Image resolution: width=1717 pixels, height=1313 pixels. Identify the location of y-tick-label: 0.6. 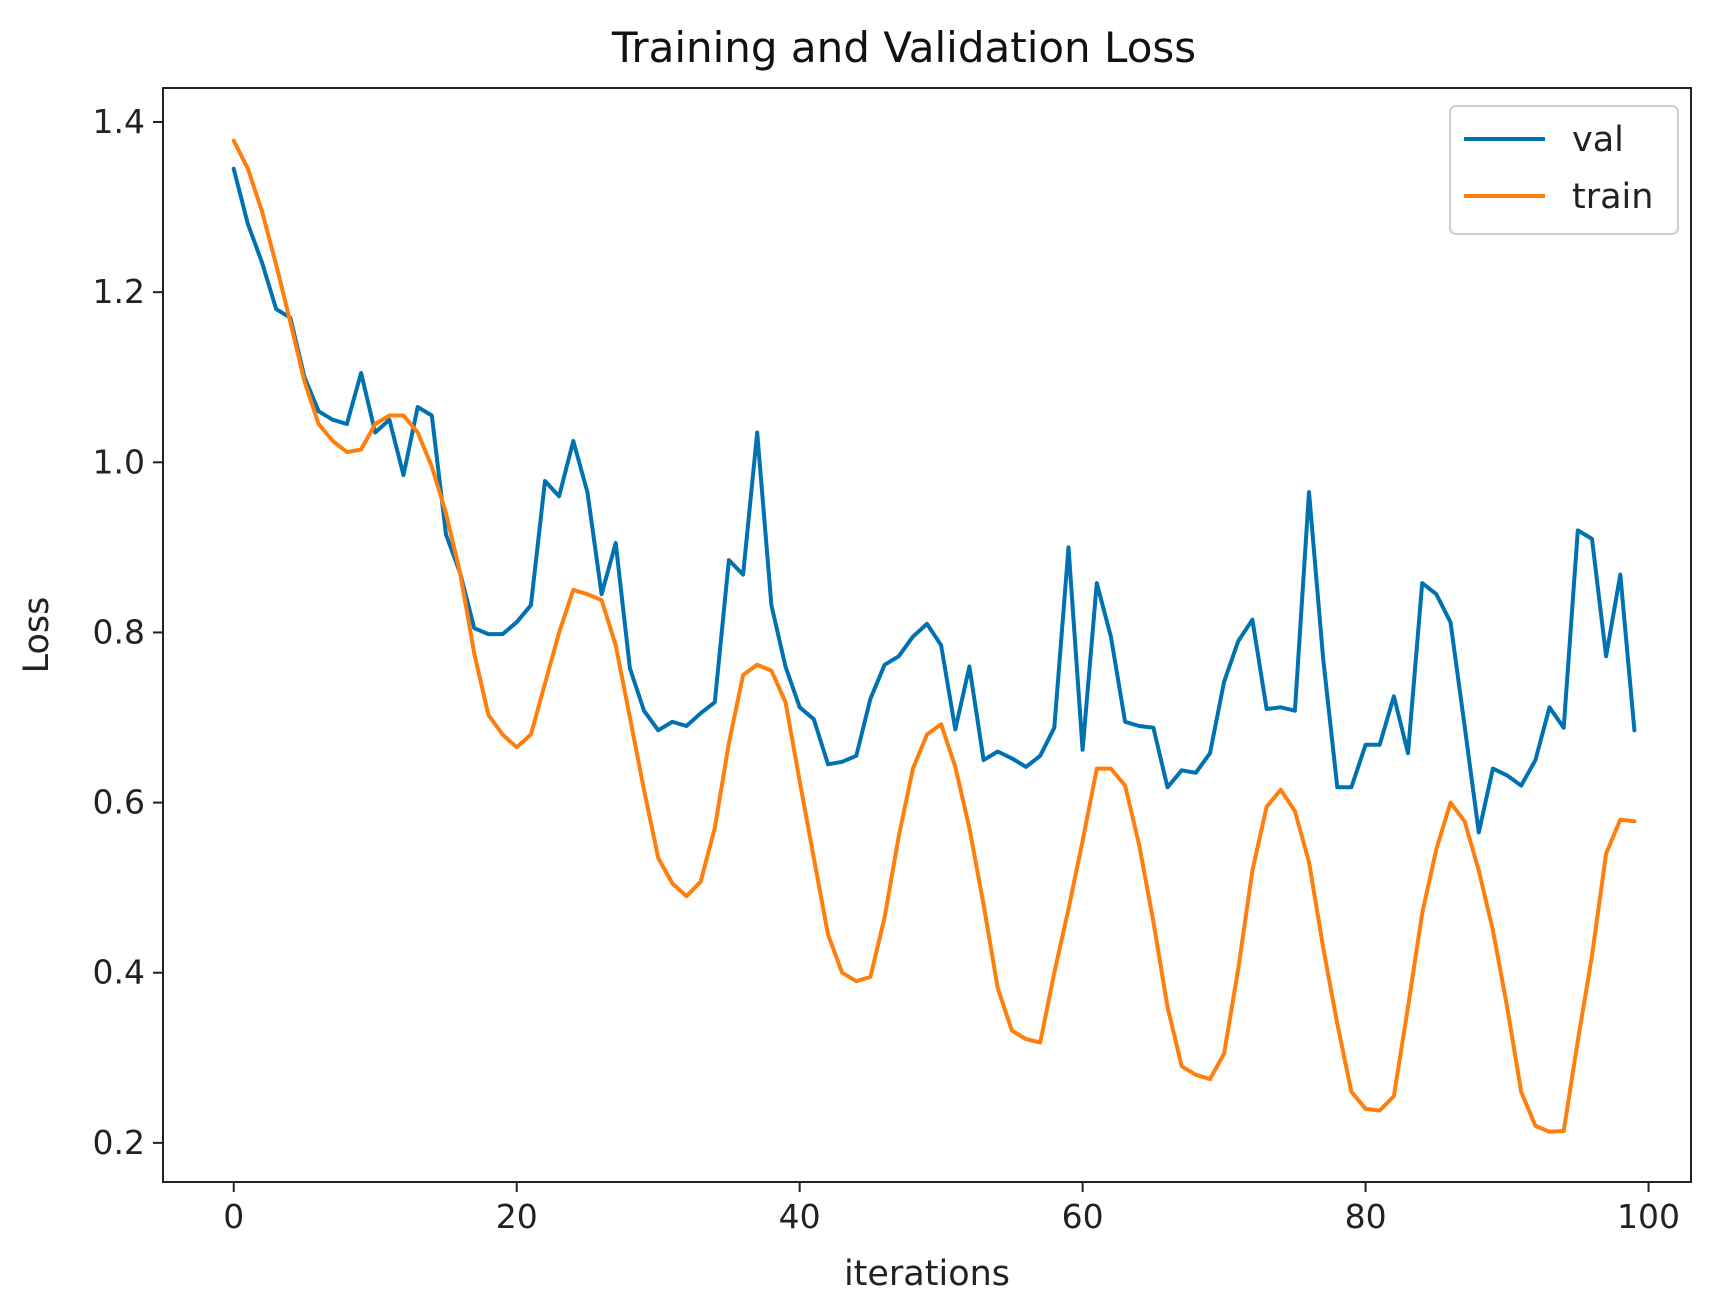
(119, 802).